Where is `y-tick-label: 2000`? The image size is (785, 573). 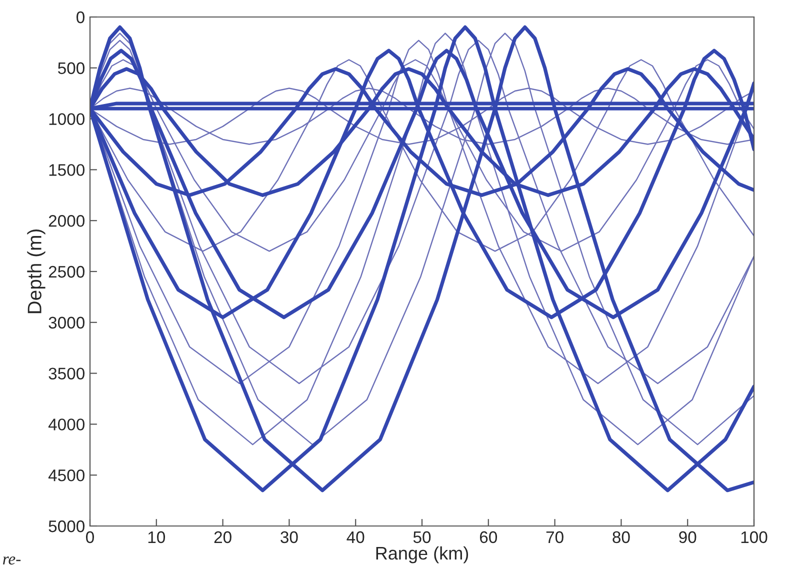
y-tick-label: 2000 is located at coordinates (66, 221).